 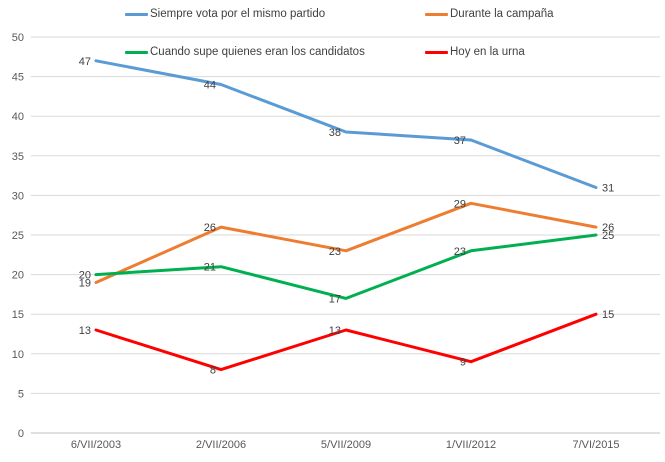 What do you see at coordinates (21, 434) in the screenshot?
I see `y-tick-label: 0` at bounding box center [21, 434].